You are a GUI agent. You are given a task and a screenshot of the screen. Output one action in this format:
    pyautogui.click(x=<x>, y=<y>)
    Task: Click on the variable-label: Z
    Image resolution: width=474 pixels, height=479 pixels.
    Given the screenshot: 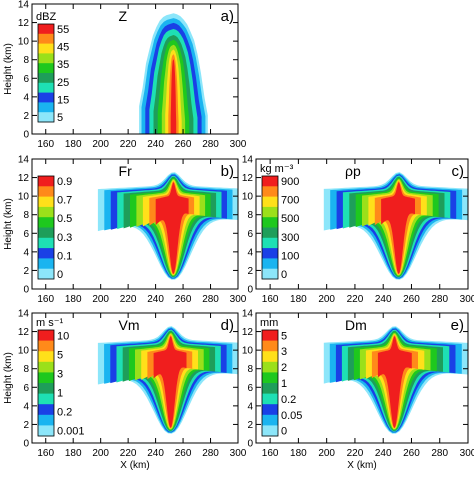 What is the action you would take?
    pyautogui.click(x=123, y=16)
    